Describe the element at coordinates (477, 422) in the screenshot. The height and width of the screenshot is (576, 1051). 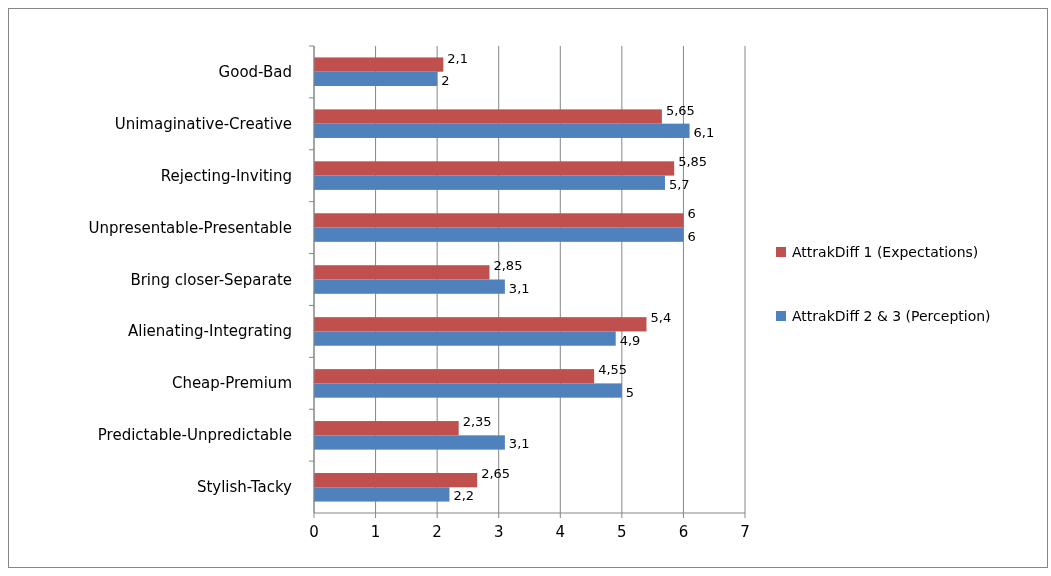
I see `data-label: 2,35` at that location.